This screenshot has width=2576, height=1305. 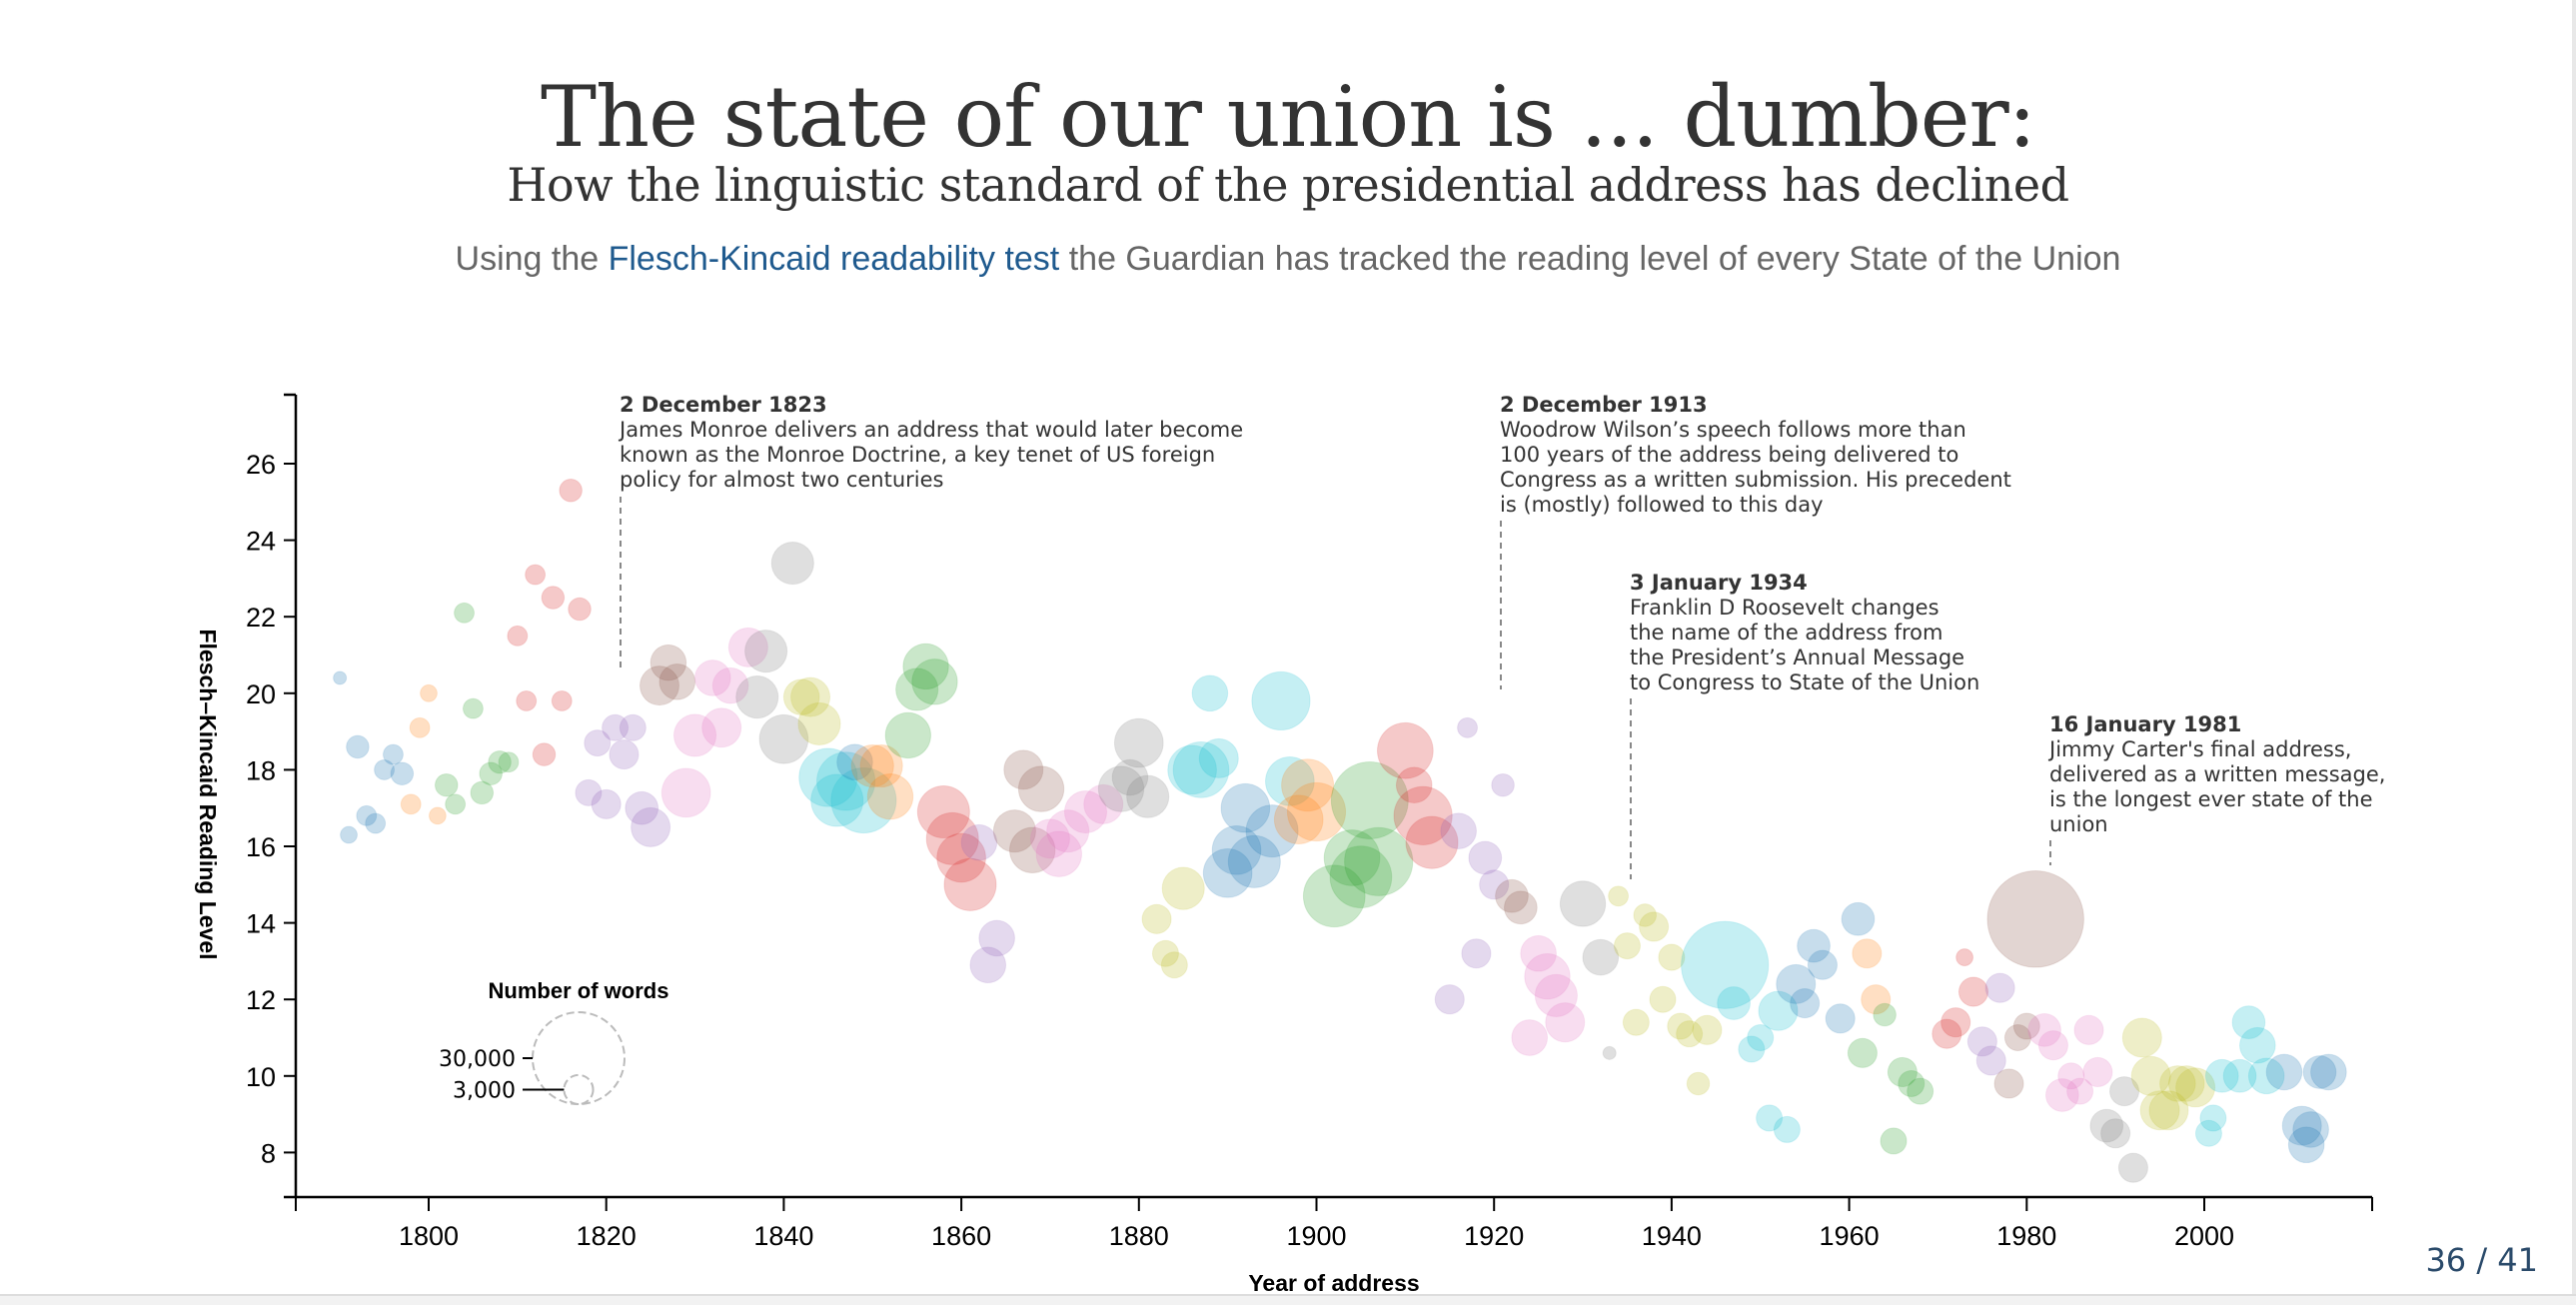 I want to click on x-tick-label: 1920, so click(x=1494, y=1236).